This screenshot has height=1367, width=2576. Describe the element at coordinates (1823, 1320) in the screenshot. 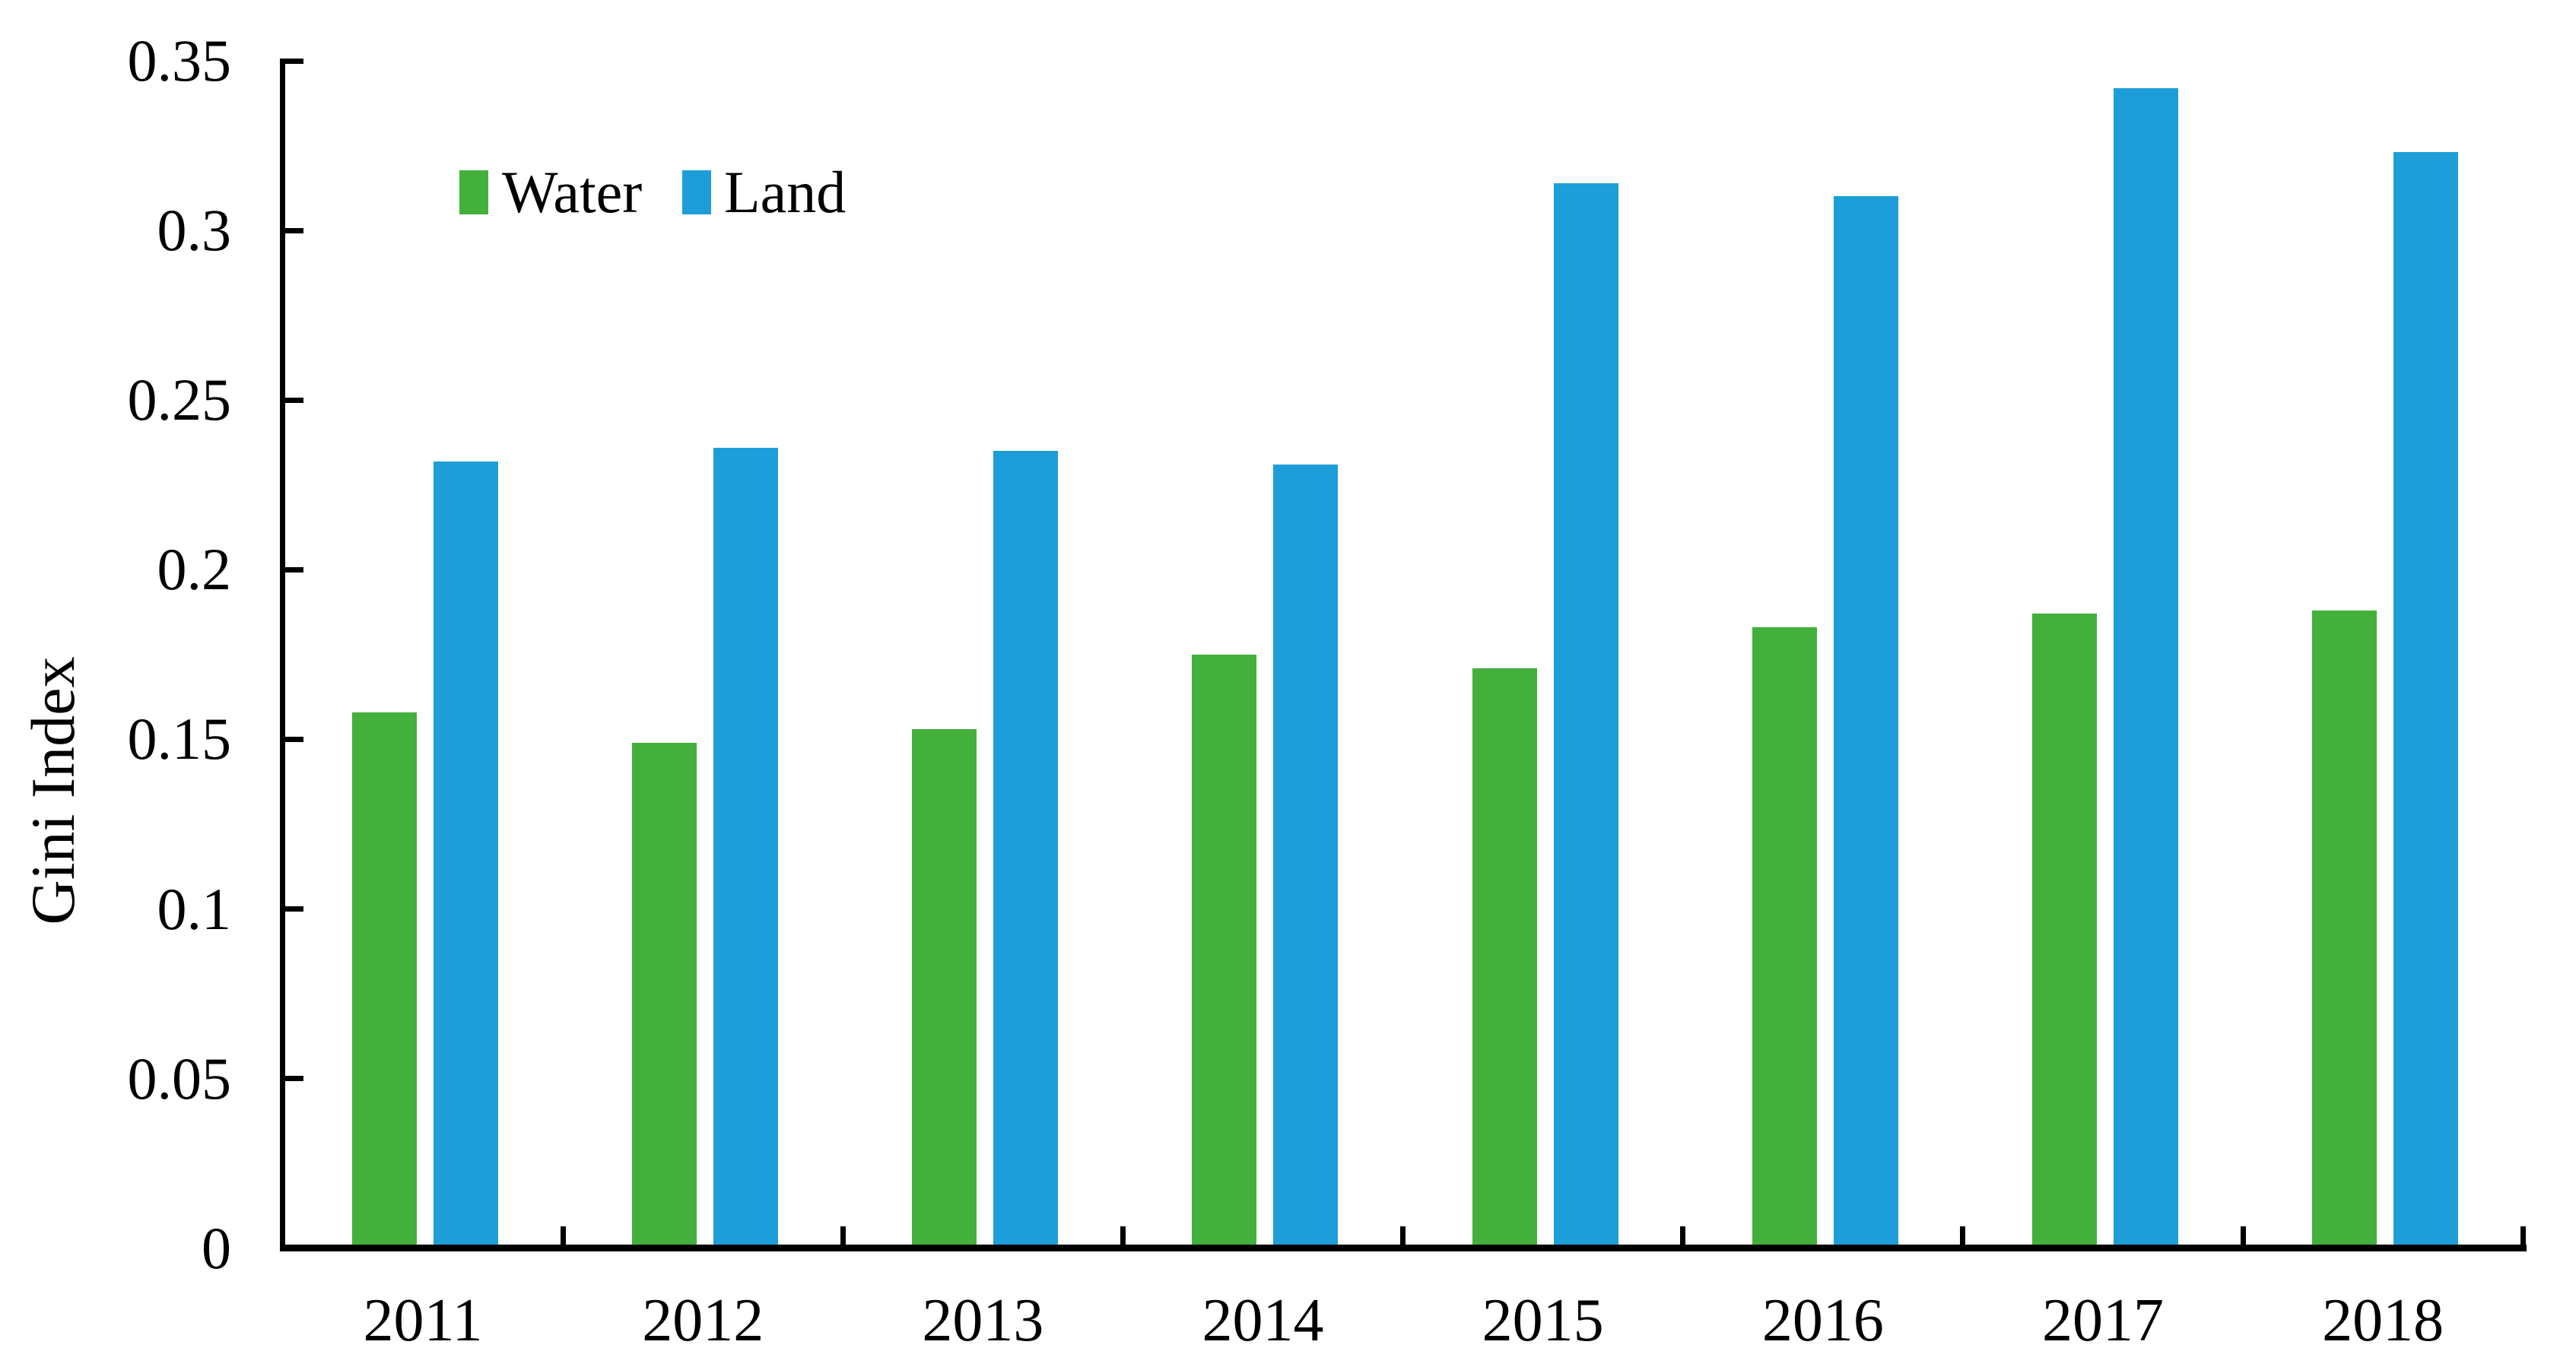

I see `x-label-2016: 2016` at that location.